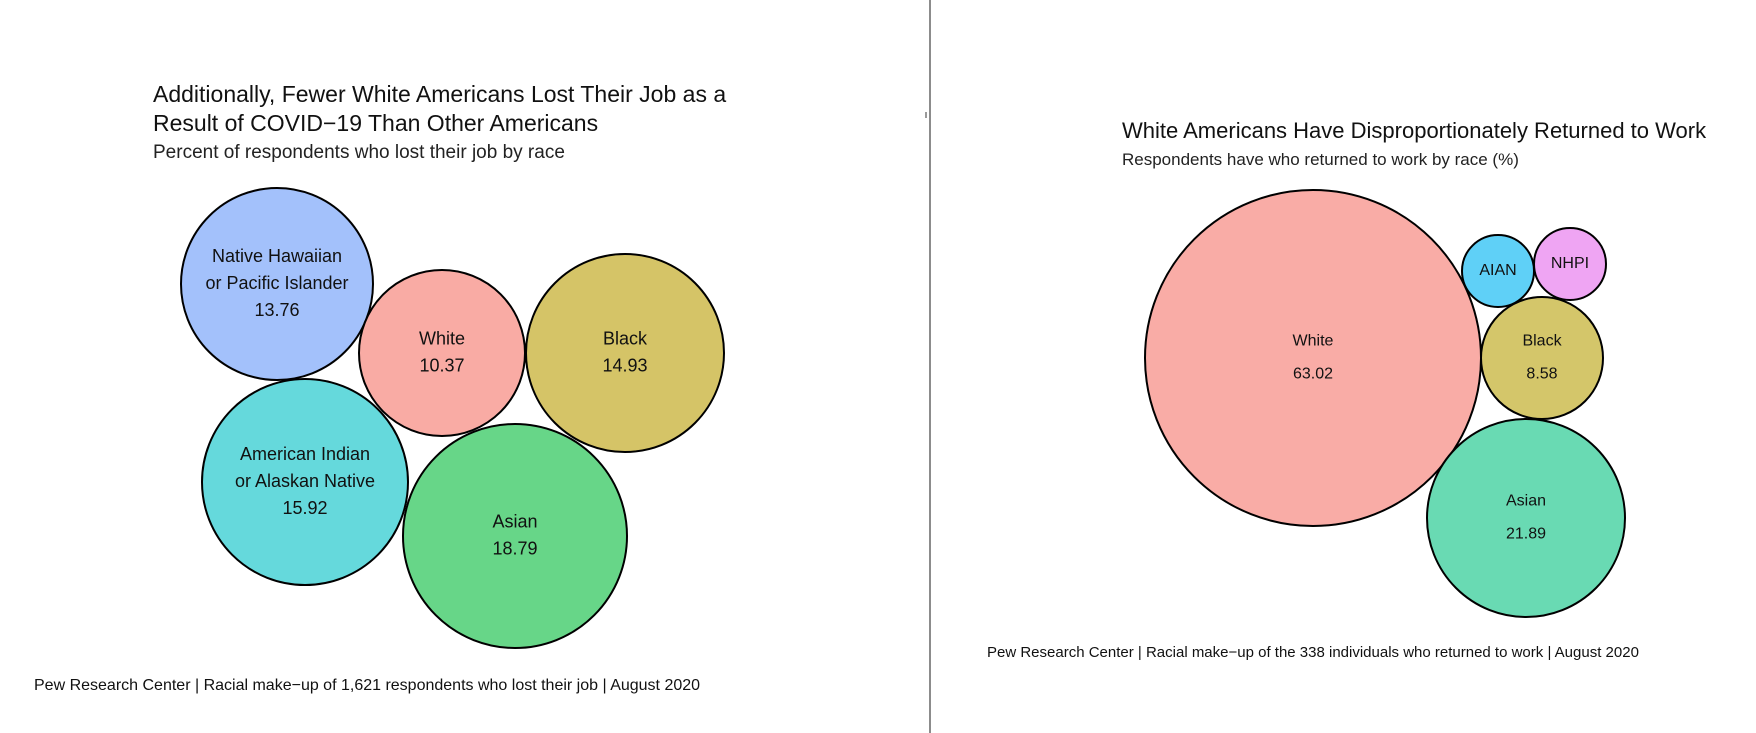 The width and height of the screenshot is (1756, 733). I want to click on chart1-bubble-3-label-1: or Alaskan Native, so click(305, 481).